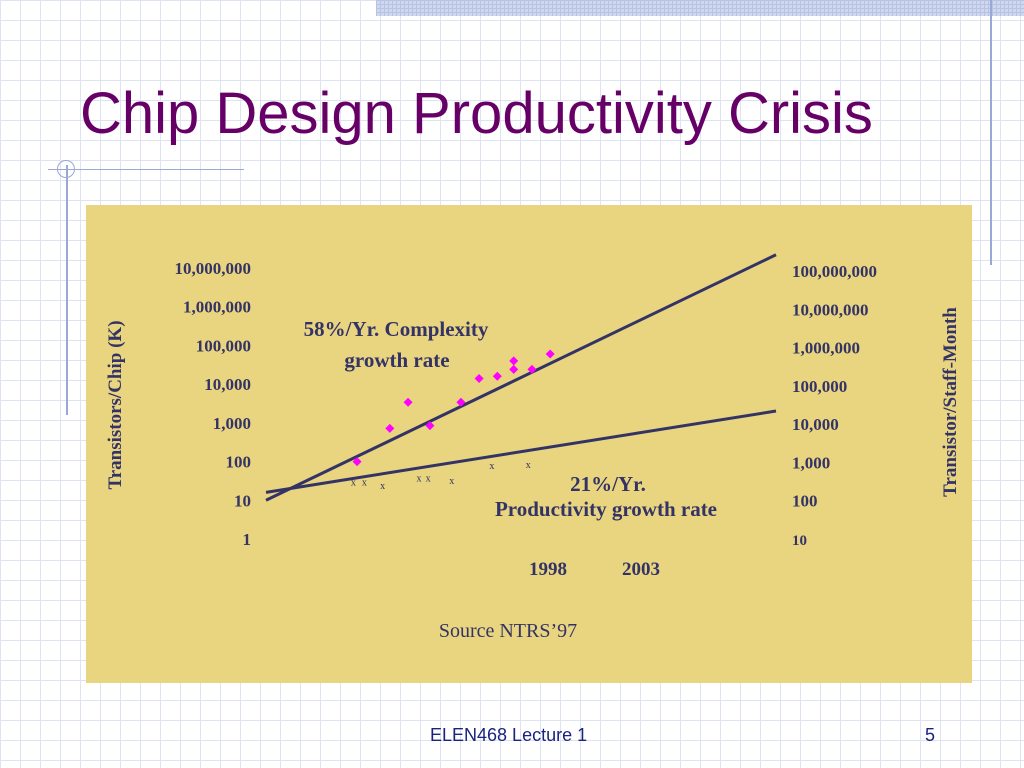  What do you see at coordinates (641, 569) in the screenshot?
I see `x-tick-2003: 2003` at bounding box center [641, 569].